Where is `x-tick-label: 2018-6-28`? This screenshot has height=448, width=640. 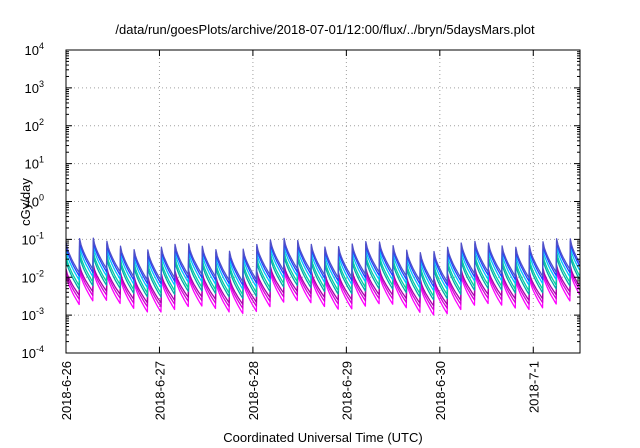
x-tick-label: 2018-6-28 is located at coordinates (253, 390).